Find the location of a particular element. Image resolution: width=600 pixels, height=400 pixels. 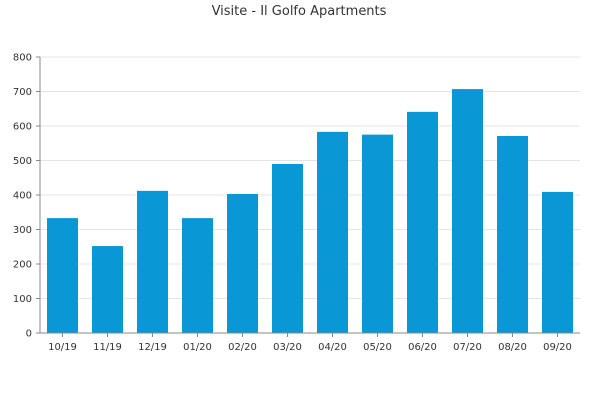

x-tick-label: 03/20 is located at coordinates (287, 347).